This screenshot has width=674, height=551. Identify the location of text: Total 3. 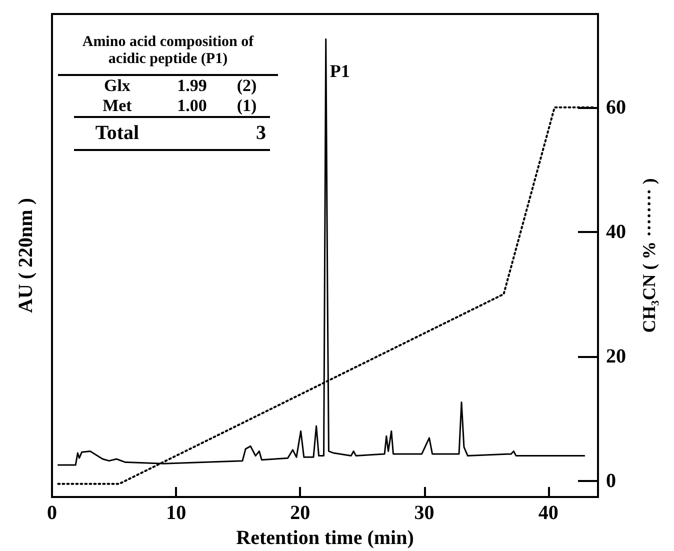
(180, 133).